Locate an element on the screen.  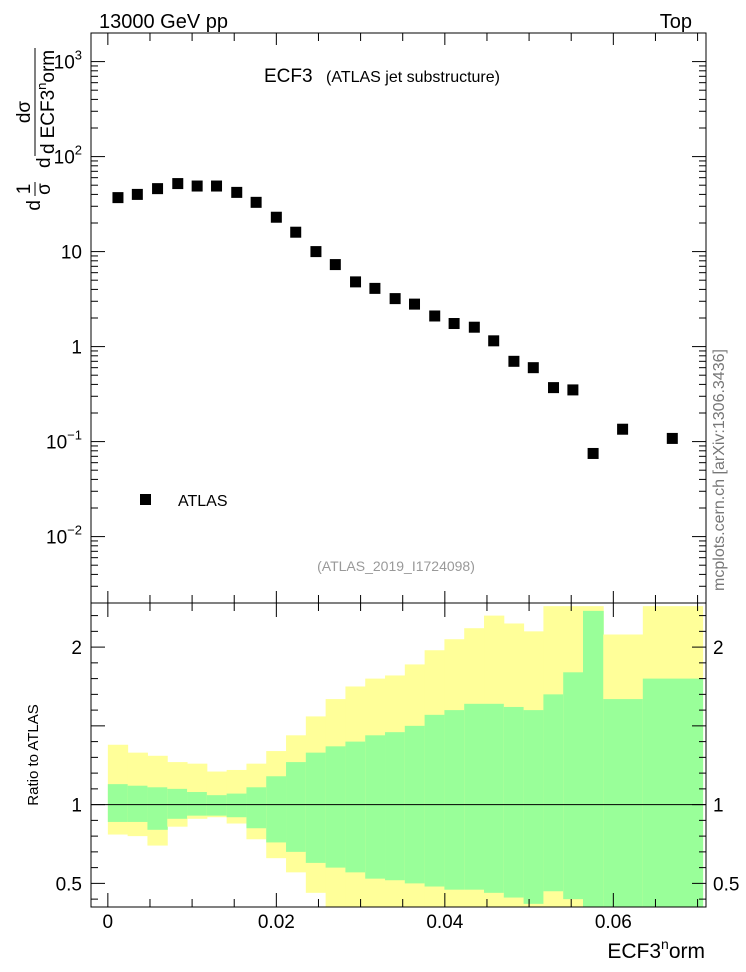
ylabel-orm: orm is located at coordinates (48, 66).